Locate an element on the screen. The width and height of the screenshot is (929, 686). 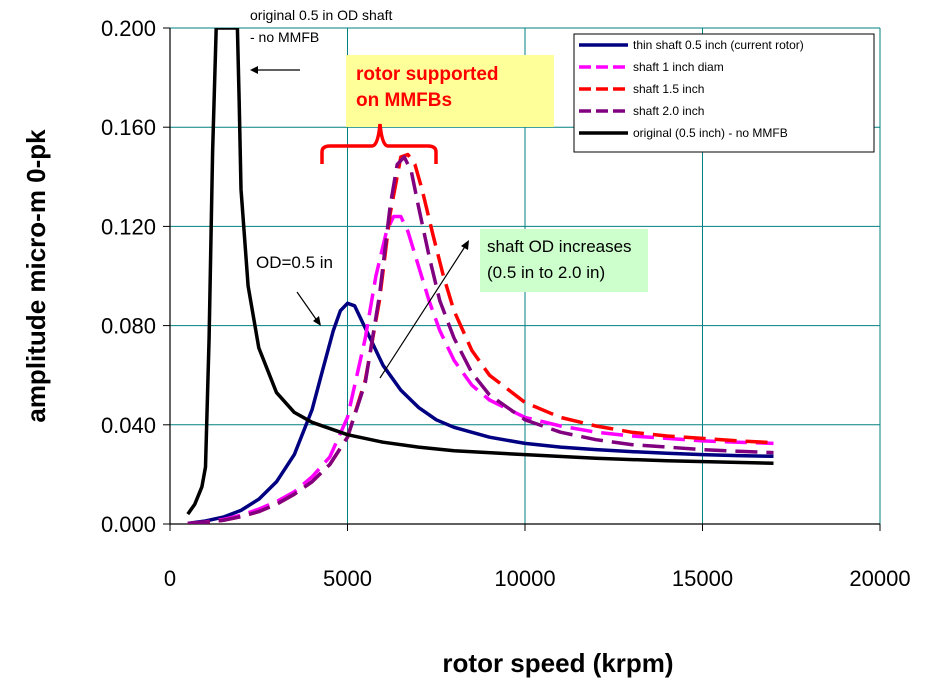
mmfb-note-line1: rotor supported is located at coordinates (427, 74).